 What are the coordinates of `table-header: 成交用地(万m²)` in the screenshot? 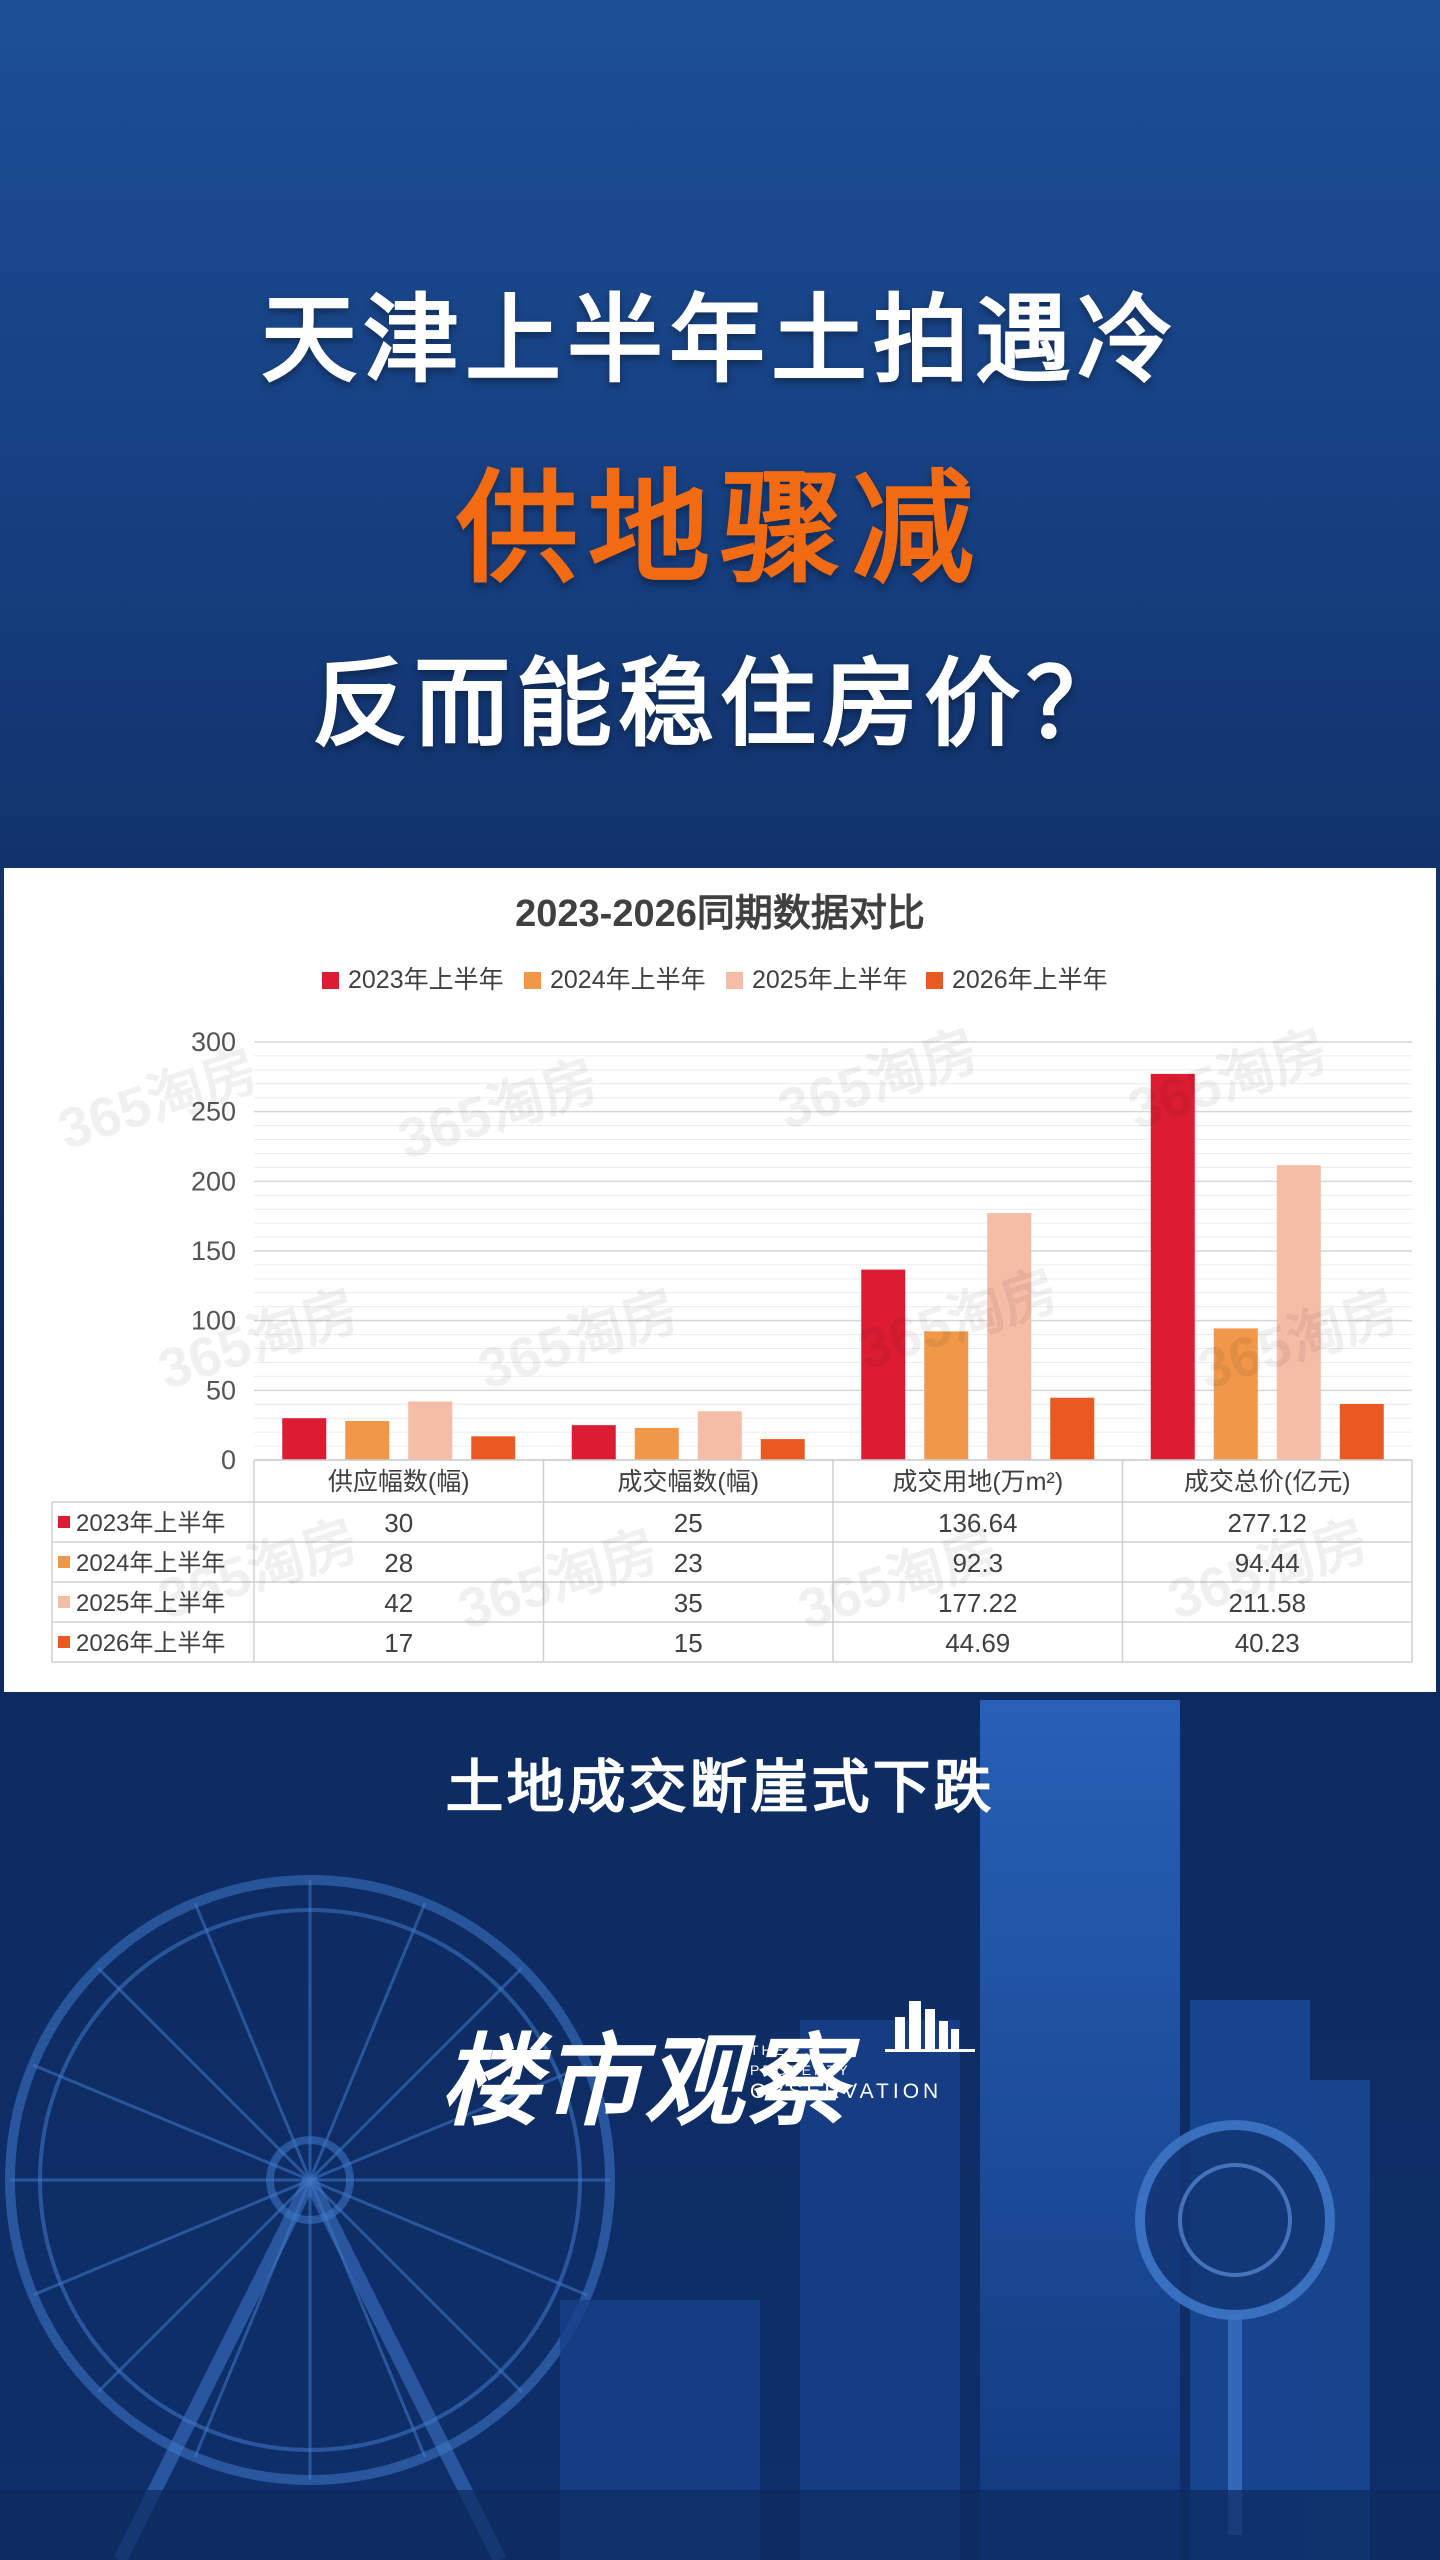 It's located at (977, 1482).